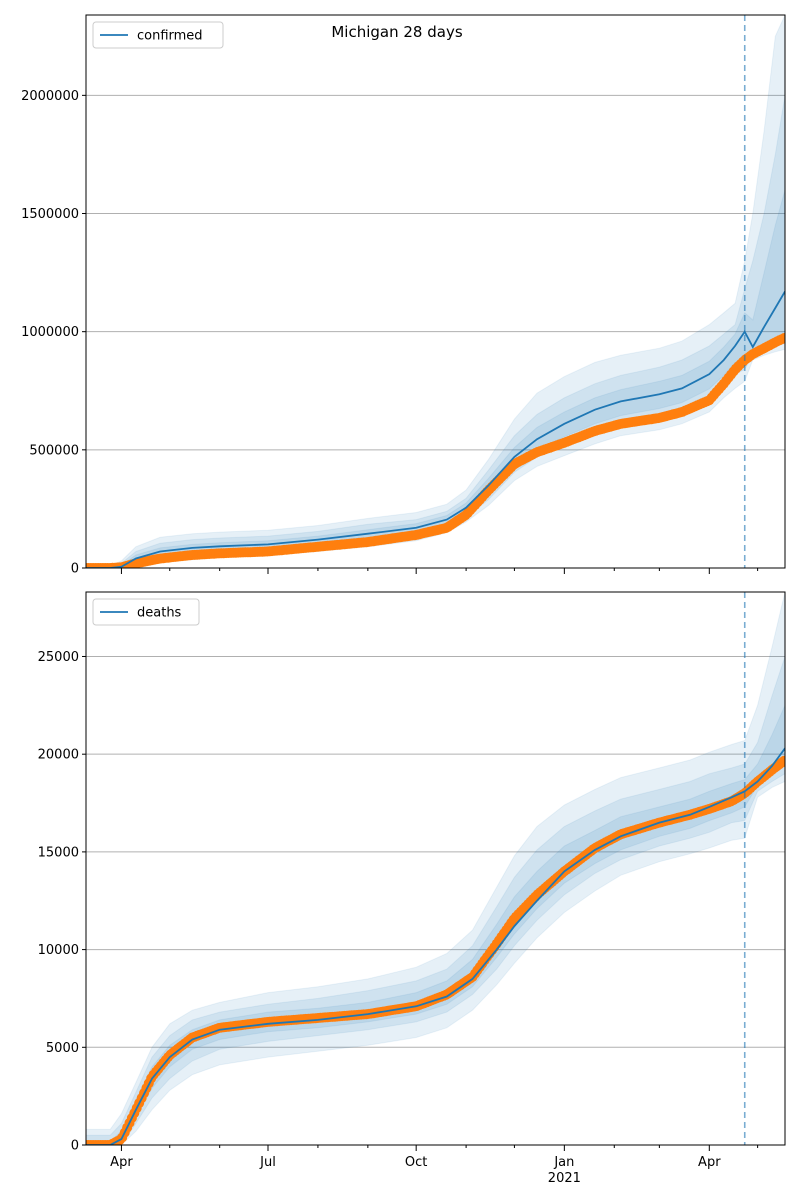 The image size is (800, 1204). Describe the element at coordinates (58, 950) in the screenshot. I see `y-tick-label: 10000` at that location.